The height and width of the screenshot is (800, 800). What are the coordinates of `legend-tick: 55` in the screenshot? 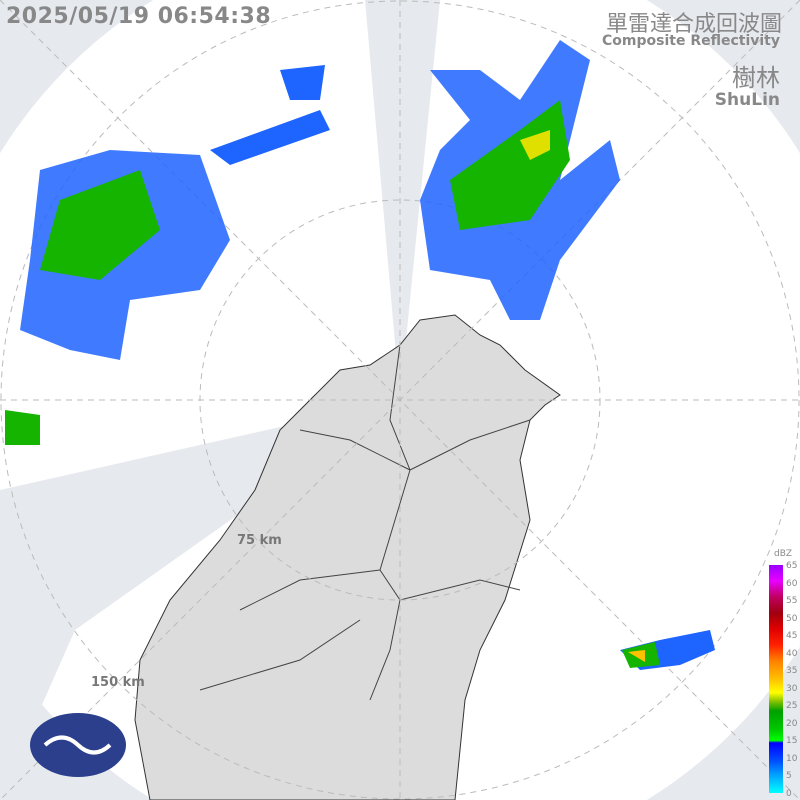 It's located at (792, 601).